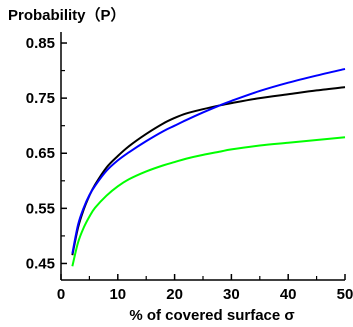 The image size is (353, 327). What do you see at coordinates (61, 294) in the screenshot?
I see `x-tick-label: 0` at bounding box center [61, 294].